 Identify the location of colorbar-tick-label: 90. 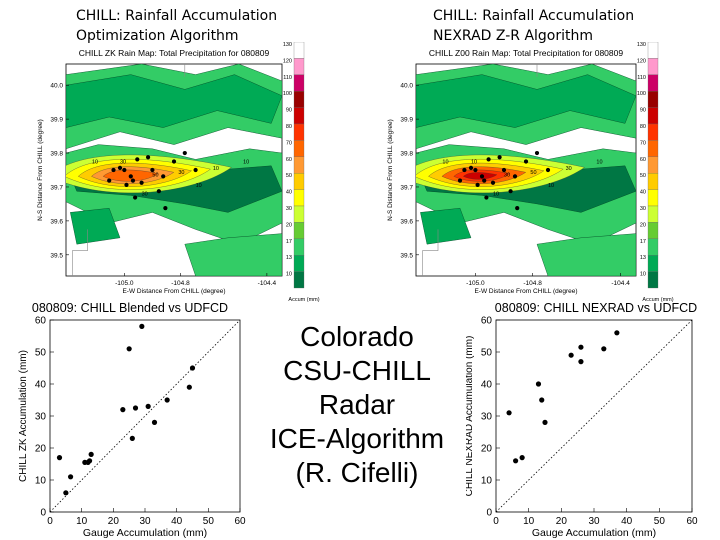
(289, 111).